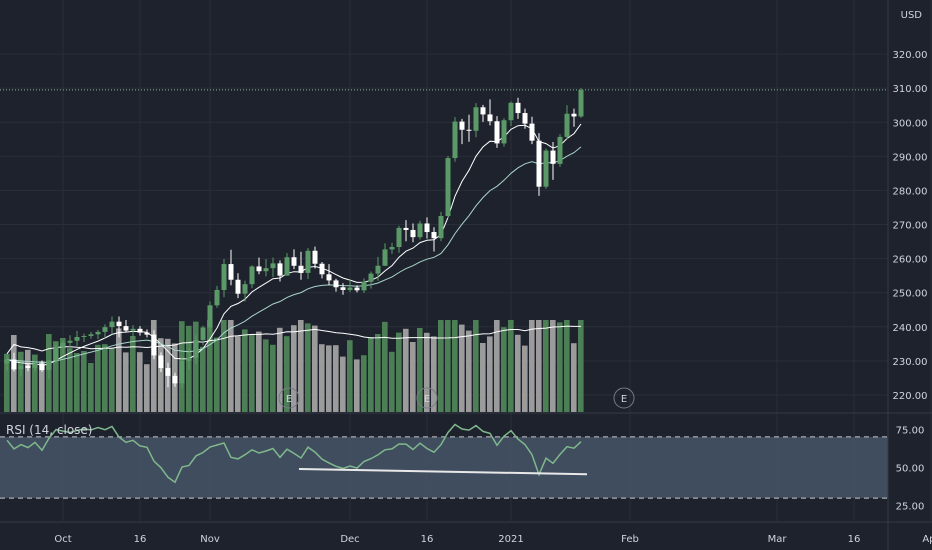 This screenshot has width=932, height=550. Describe the element at coordinates (49, 430) in the screenshot. I see `rsi-legend-label: RSI (14, close)` at that location.